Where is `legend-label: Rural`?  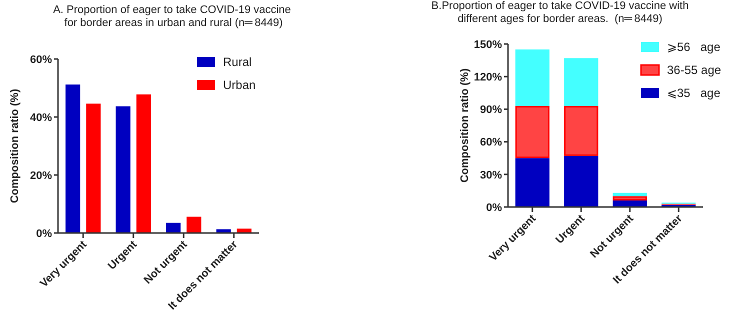 legend-label: Rural is located at coordinates (237, 62).